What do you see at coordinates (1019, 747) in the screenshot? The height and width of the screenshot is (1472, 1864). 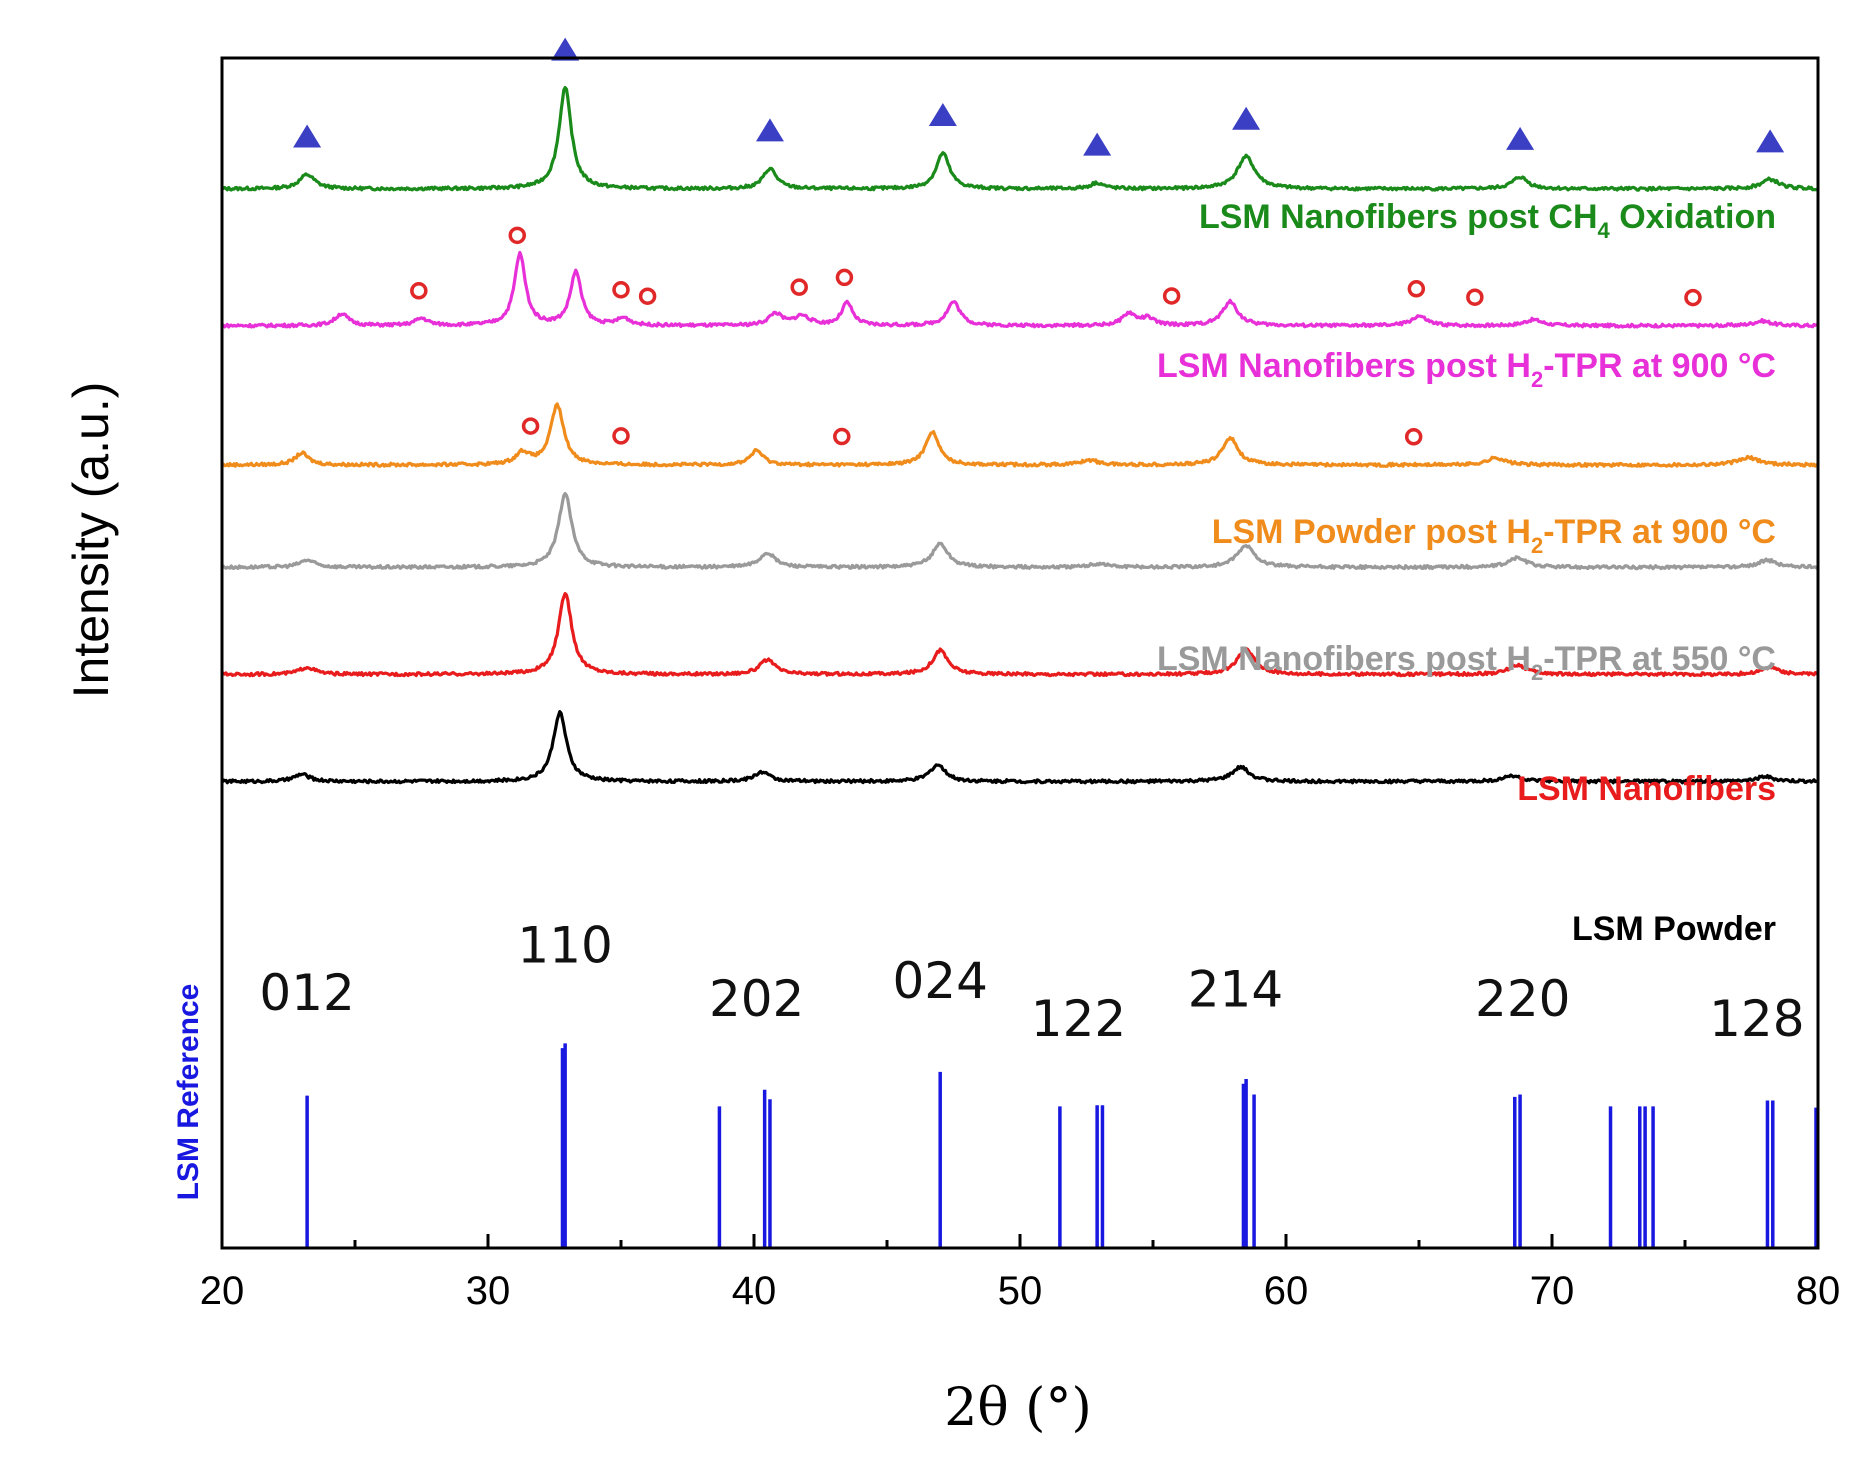 I see `series-lsm-powder` at bounding box center [1019, 747].